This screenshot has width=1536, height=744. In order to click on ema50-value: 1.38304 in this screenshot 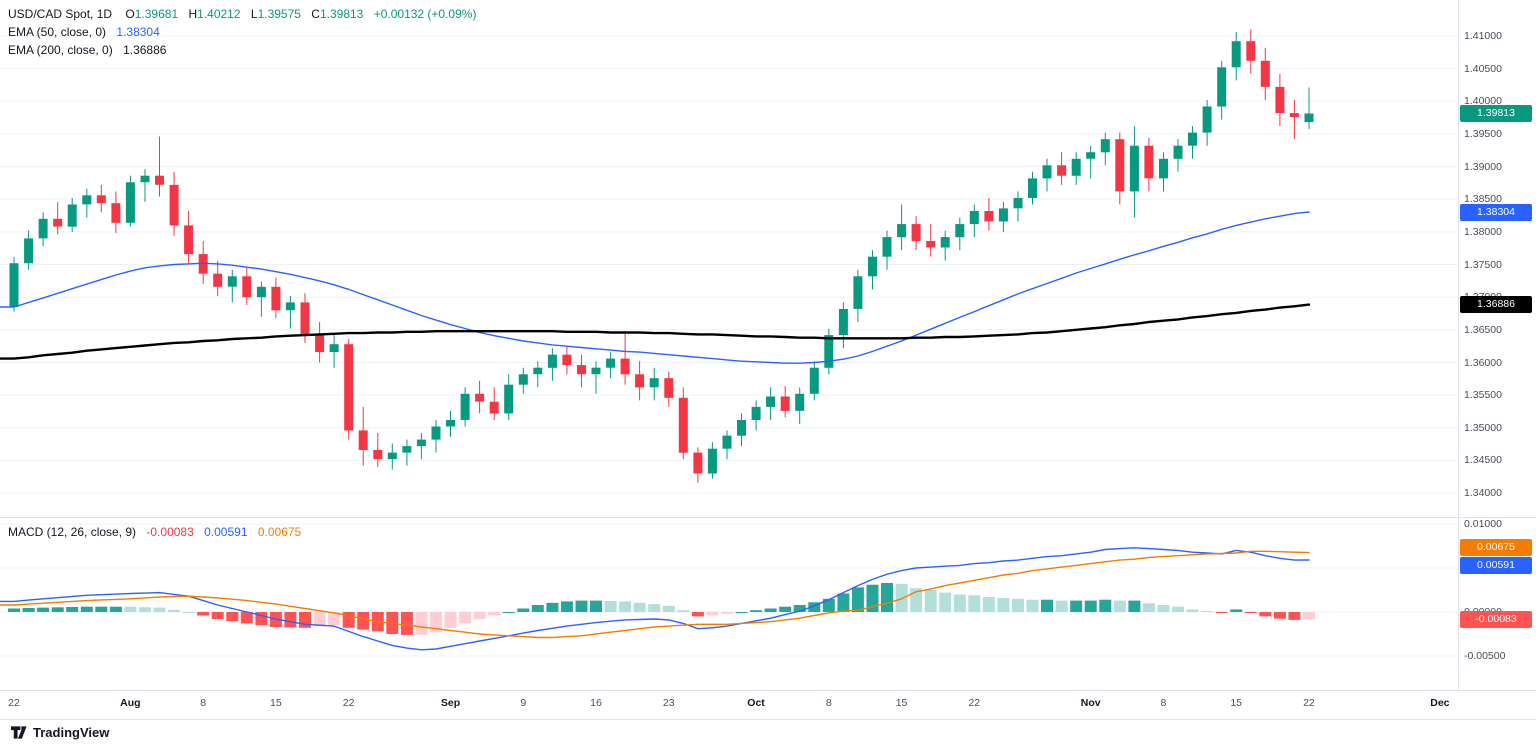, I will do `click(138, 32)`.